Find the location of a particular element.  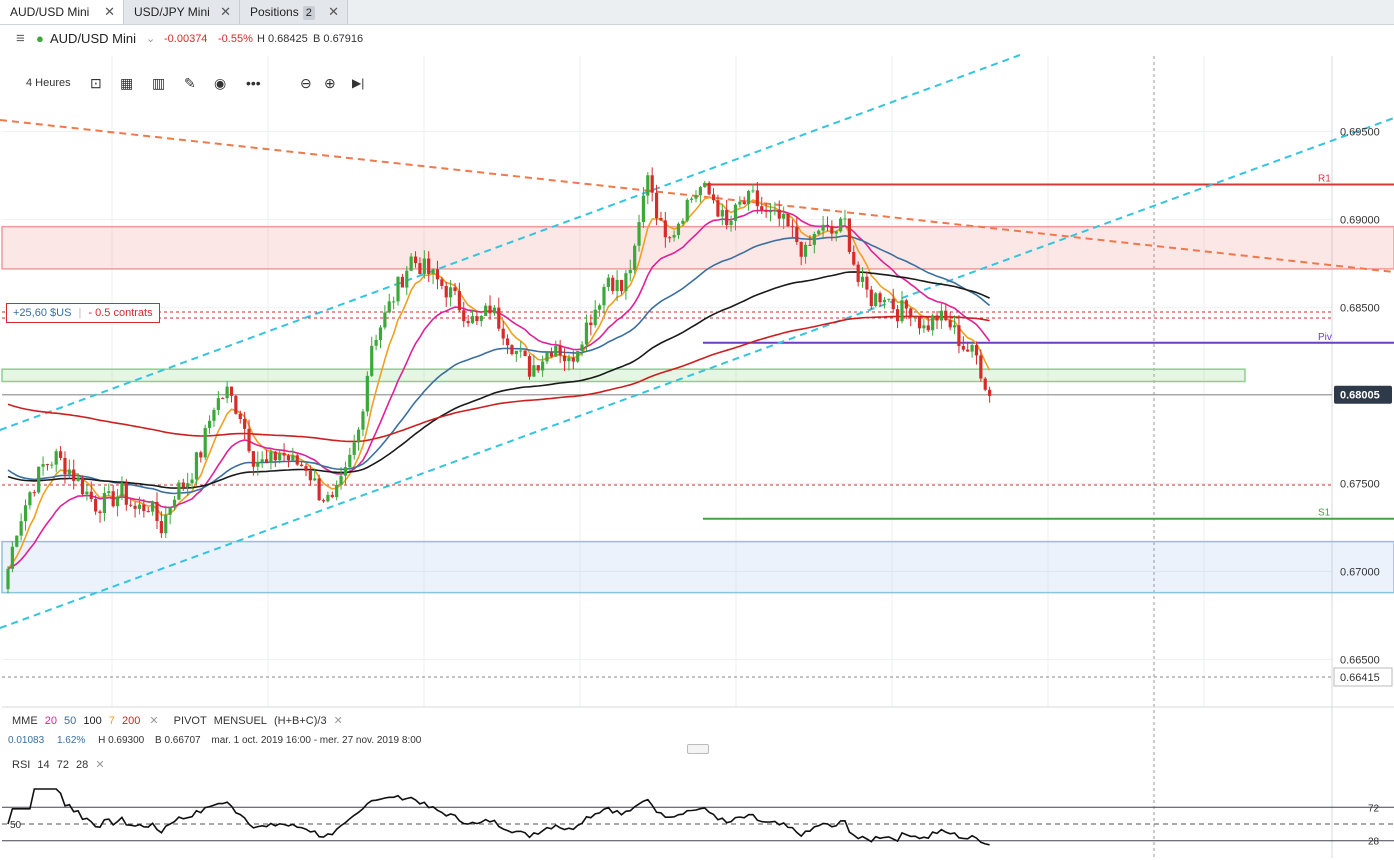

price-change-pct: -0.55% is located at coordinates (235, 39).